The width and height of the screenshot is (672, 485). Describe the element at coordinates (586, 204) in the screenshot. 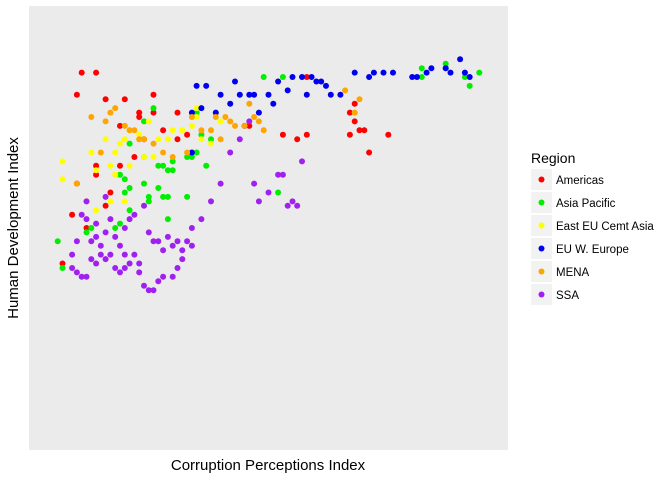

I see `legend-label: Asia Pacific` at that location.